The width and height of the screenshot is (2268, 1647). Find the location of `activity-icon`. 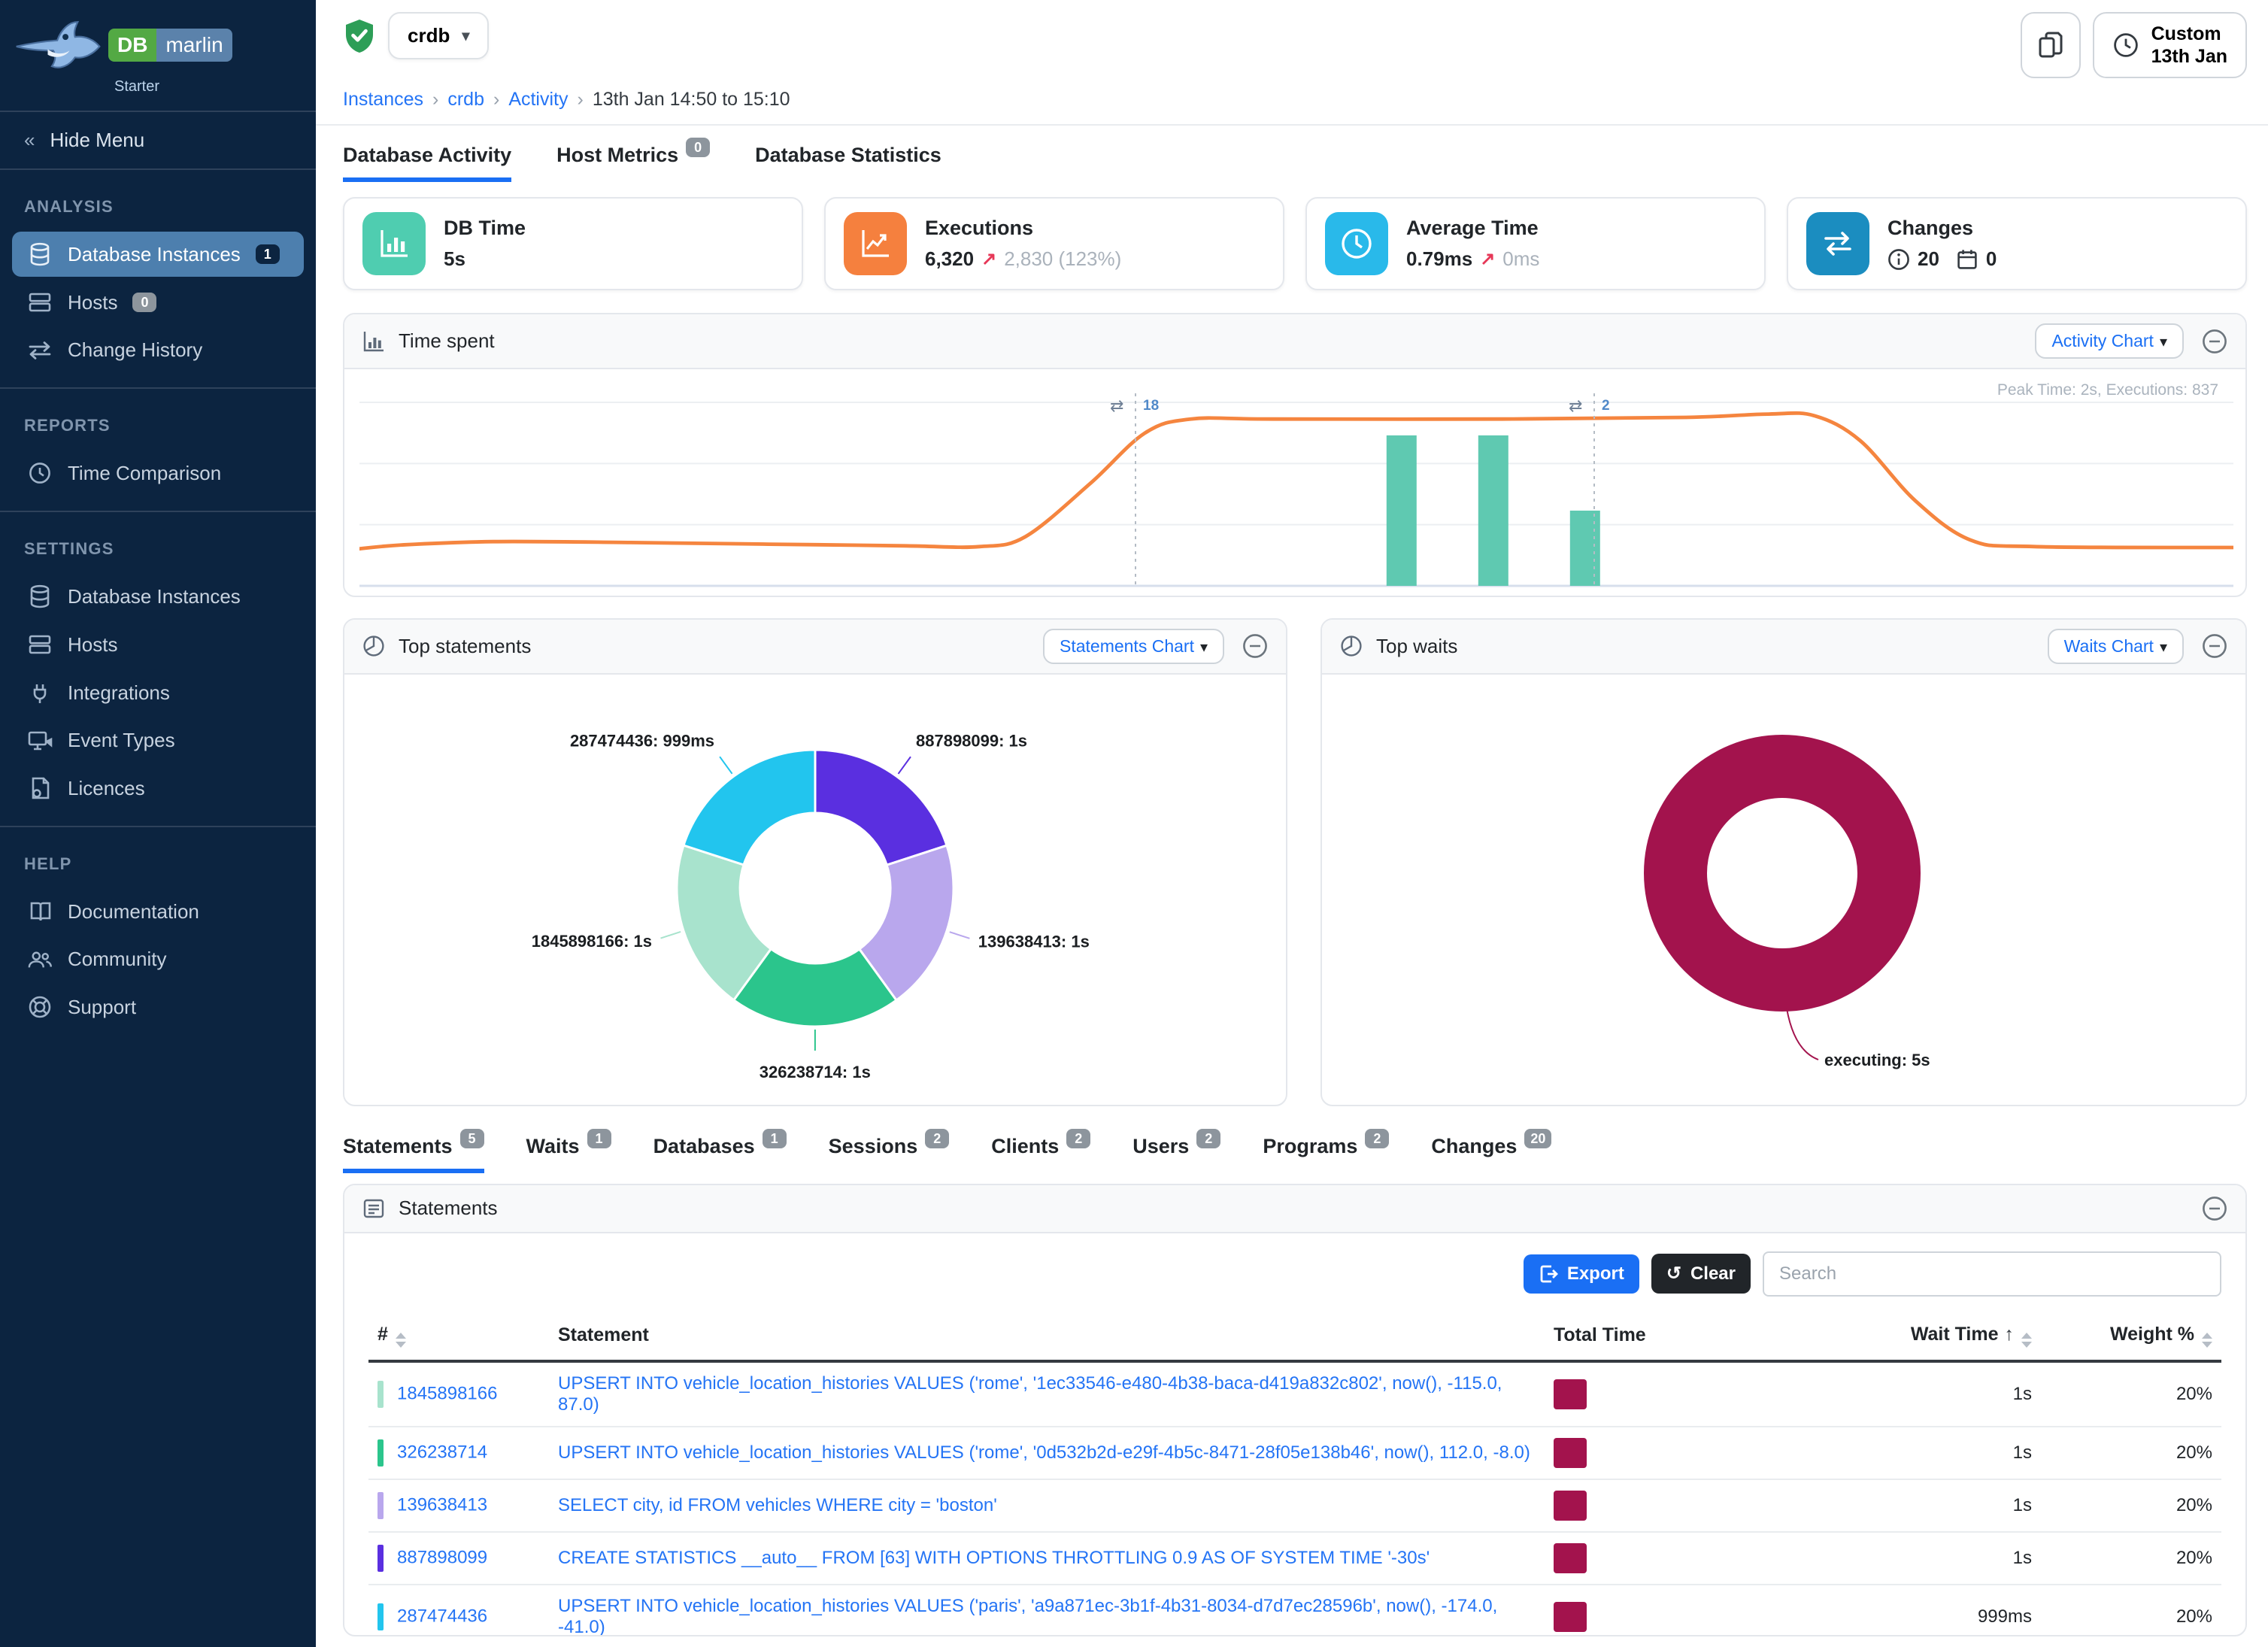

activity-icon is located at coordinates (875, 243).